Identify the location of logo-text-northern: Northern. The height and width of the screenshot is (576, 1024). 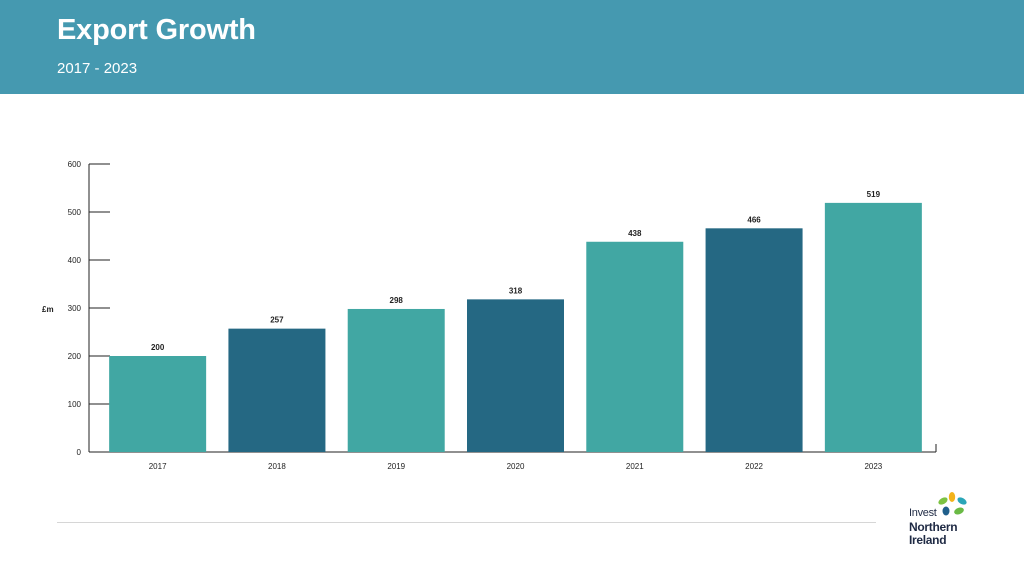
(933, 527).